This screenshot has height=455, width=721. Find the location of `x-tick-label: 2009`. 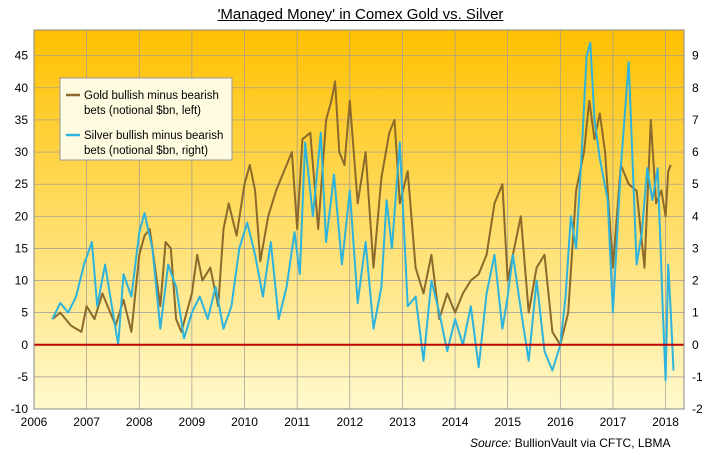

x-tick-label: 2009 is located at coordinates (192, 422).